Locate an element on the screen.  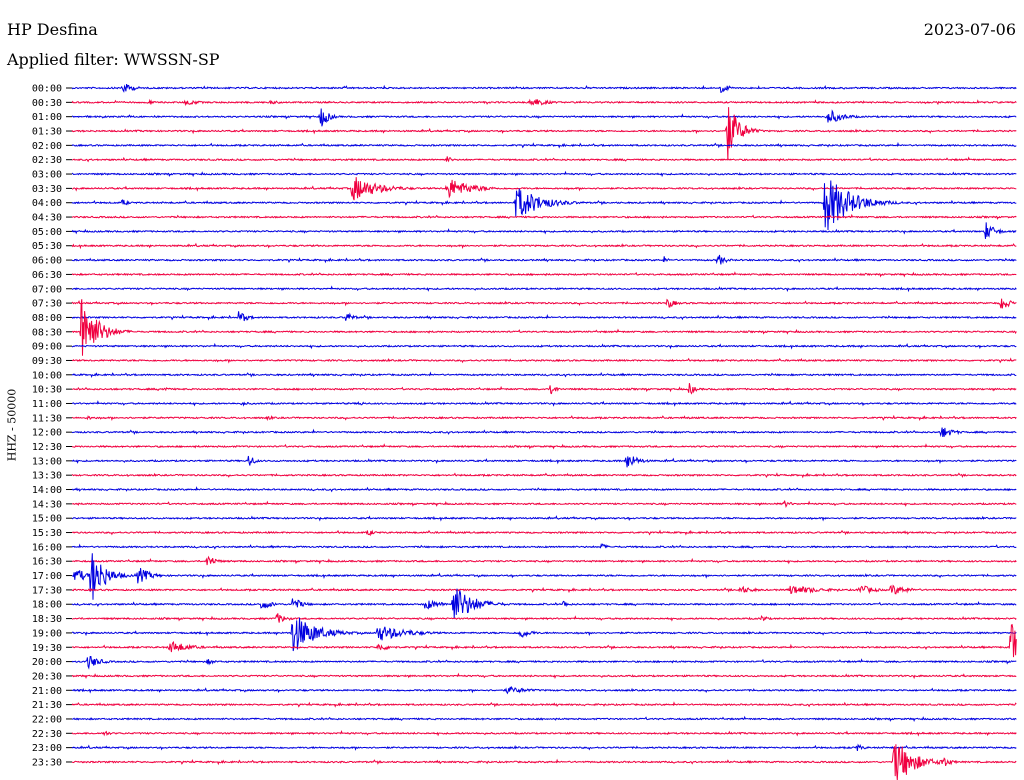
time-label: 21:30 is located at coordinates (47, 705).